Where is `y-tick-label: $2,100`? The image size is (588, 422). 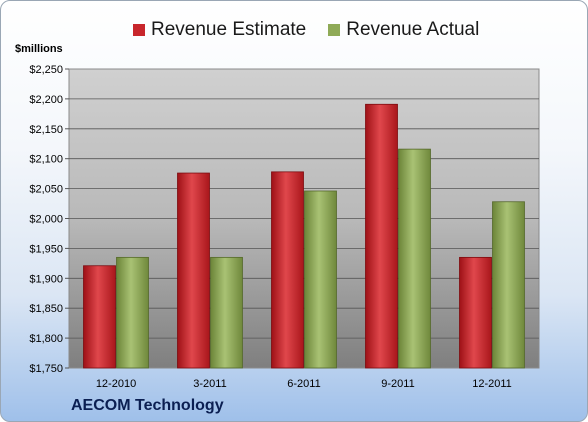
y-tick-label: $2,100 is located at coordinates (46, 160).